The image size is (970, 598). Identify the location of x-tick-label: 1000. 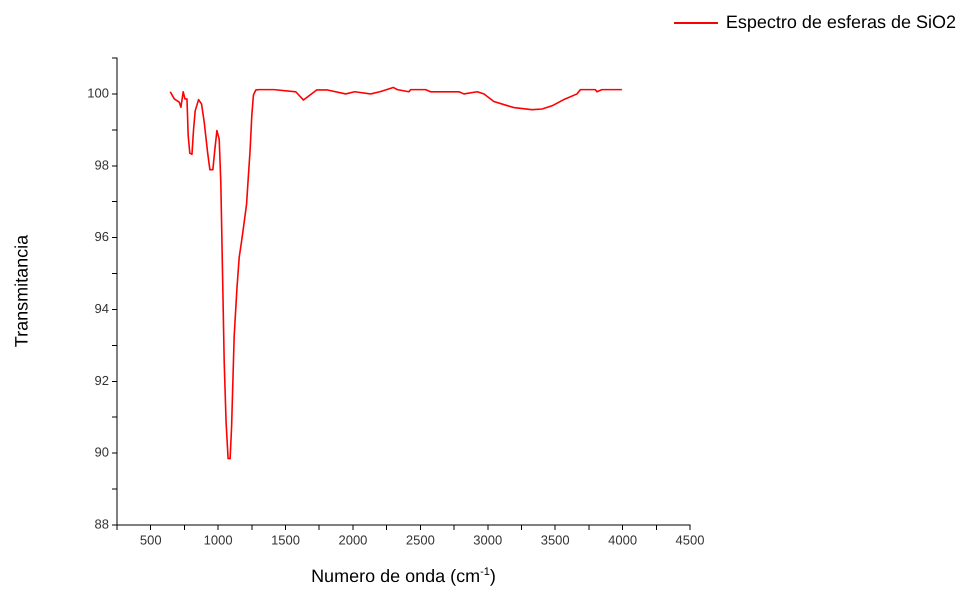
(218, 540).